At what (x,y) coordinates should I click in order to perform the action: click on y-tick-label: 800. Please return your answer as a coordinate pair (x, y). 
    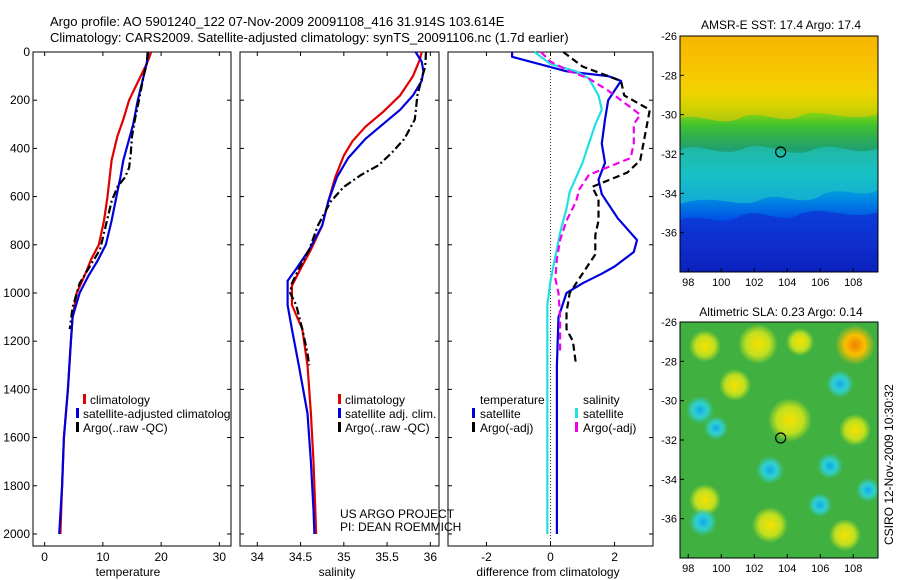
    Looking at the image, I should click on (20, 245).